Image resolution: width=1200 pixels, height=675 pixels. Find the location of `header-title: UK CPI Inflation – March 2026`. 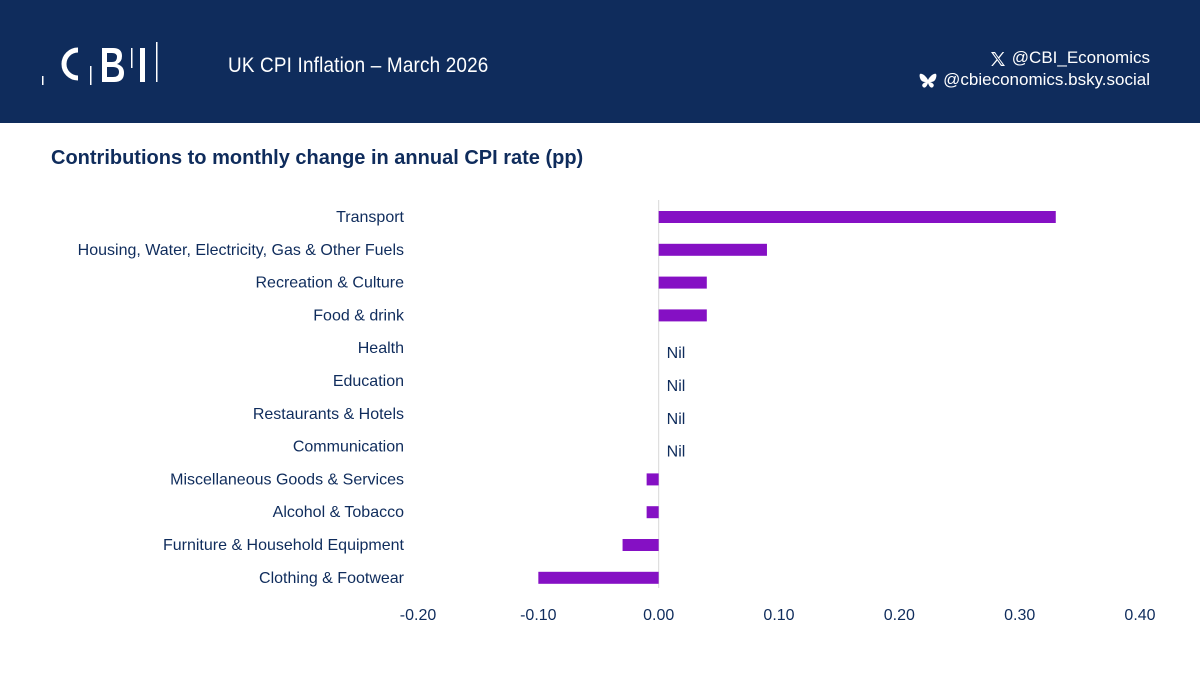

header-title: UK CPI Inflation – March 2026 is located at coordinates (358, 65).